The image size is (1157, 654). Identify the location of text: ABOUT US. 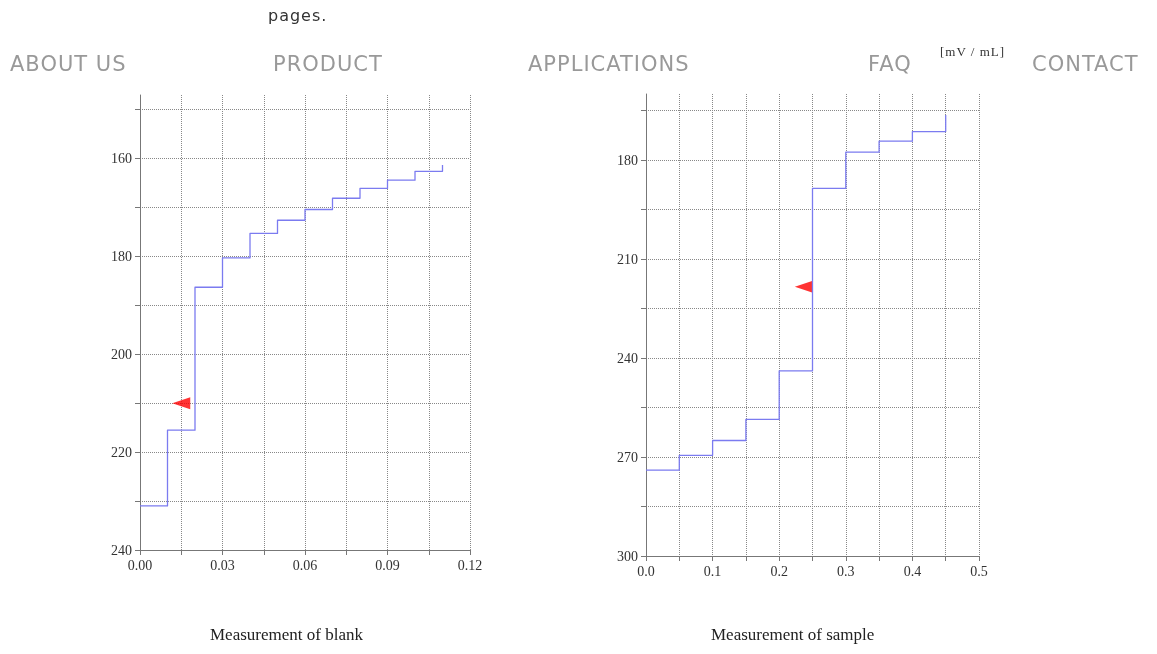
(68, 64).